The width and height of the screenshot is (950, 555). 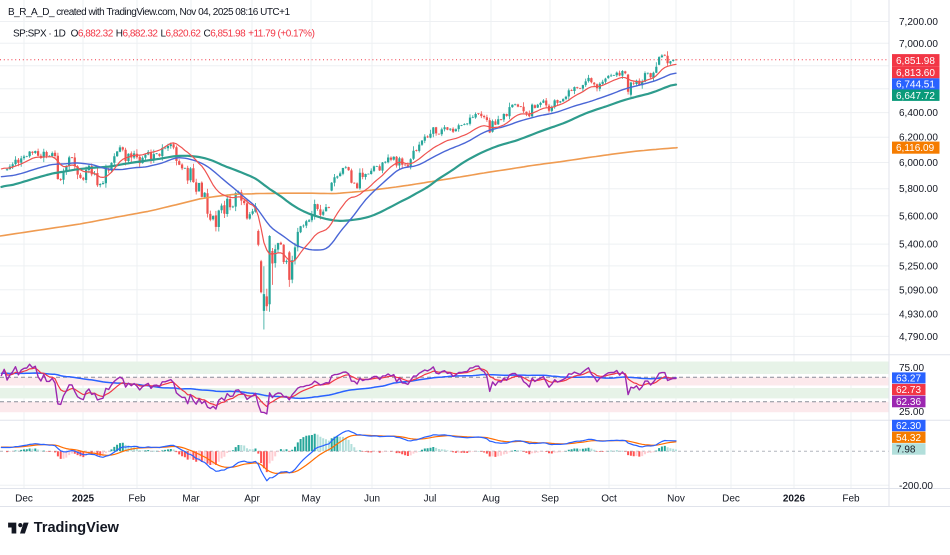 I want to click on svg-text: 7.98, so click(x=906, y=450).